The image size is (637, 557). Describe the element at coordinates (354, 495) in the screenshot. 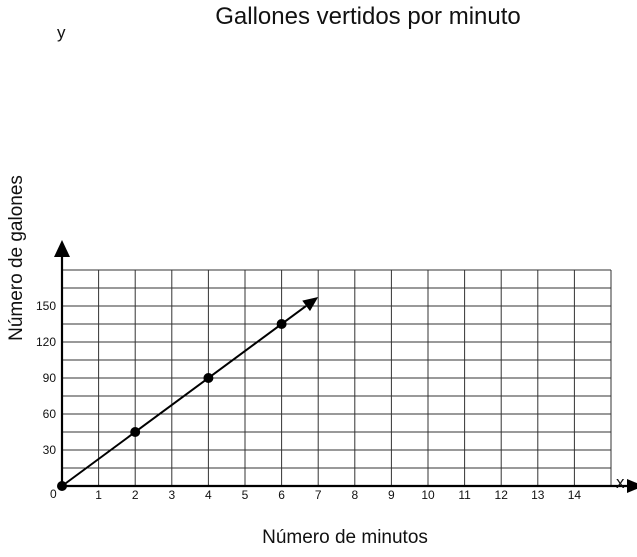

I see `x-tick-label: 8` at that location.